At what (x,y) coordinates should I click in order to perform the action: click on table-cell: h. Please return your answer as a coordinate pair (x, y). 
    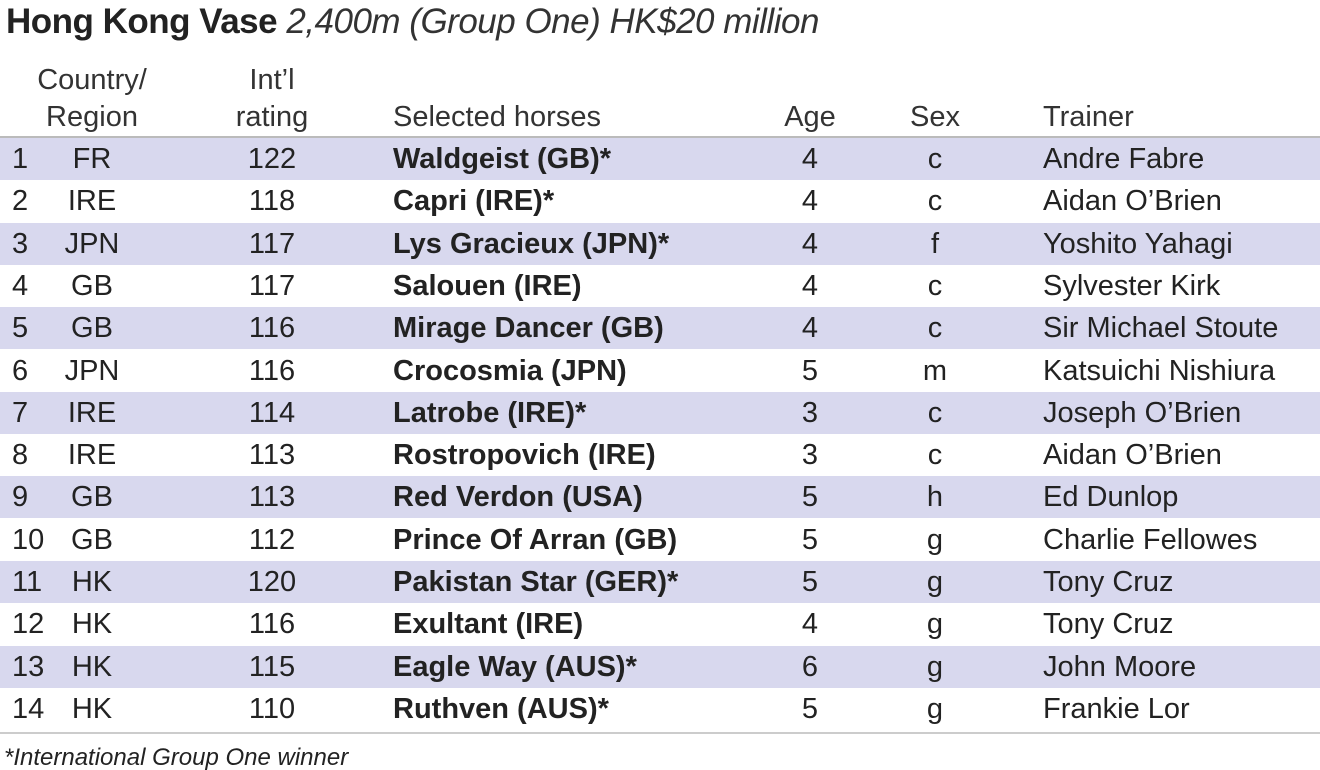
    Looking at the image, I should click on (935, 497).